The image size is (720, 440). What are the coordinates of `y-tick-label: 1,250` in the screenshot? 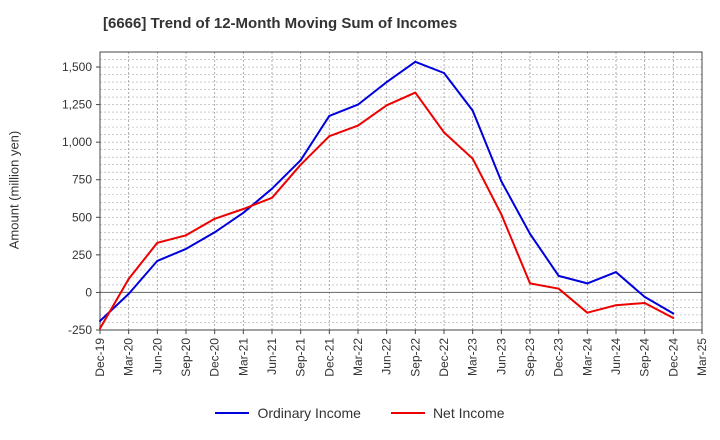 It's located at (77, 105).